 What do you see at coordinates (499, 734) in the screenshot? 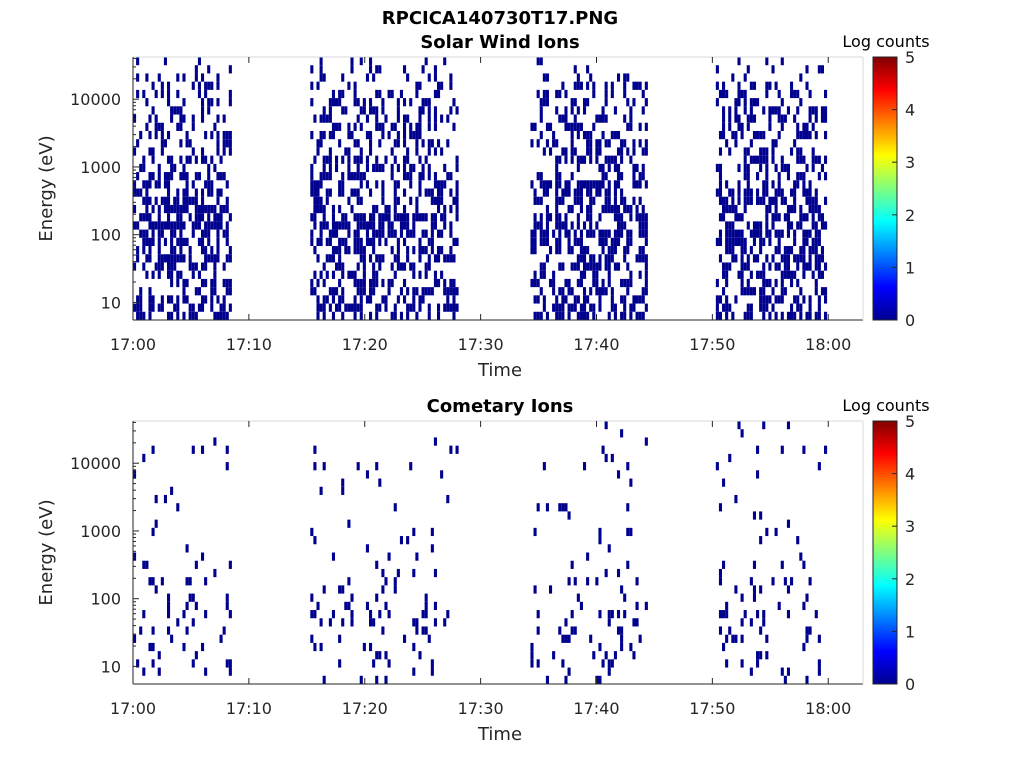
I see `x-axis-label: Time` at bounding box center [499, 734].